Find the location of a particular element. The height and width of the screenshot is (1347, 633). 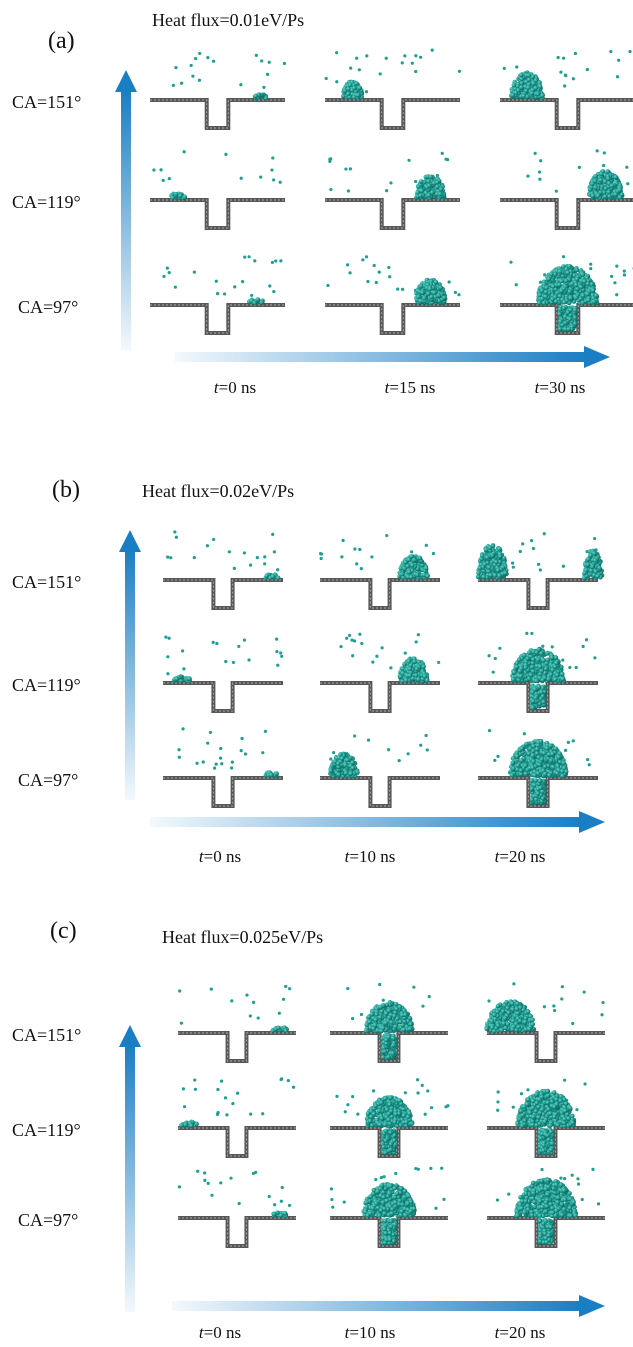

panel-label: (b) is located at coordinates (66, 490).